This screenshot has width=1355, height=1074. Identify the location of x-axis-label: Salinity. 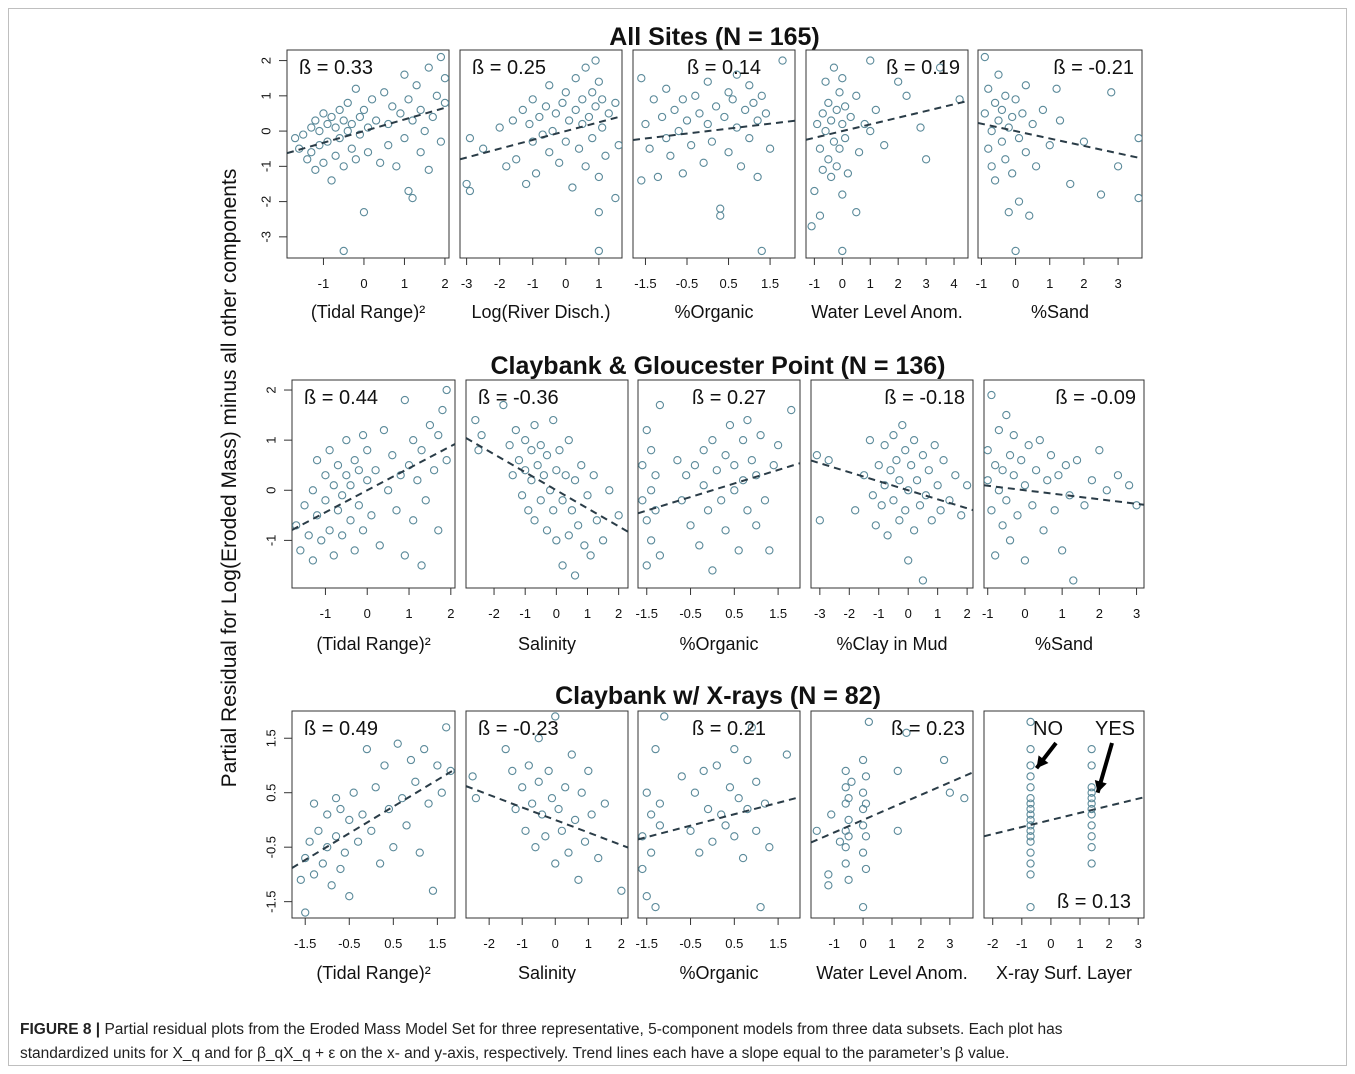
(547, 644).